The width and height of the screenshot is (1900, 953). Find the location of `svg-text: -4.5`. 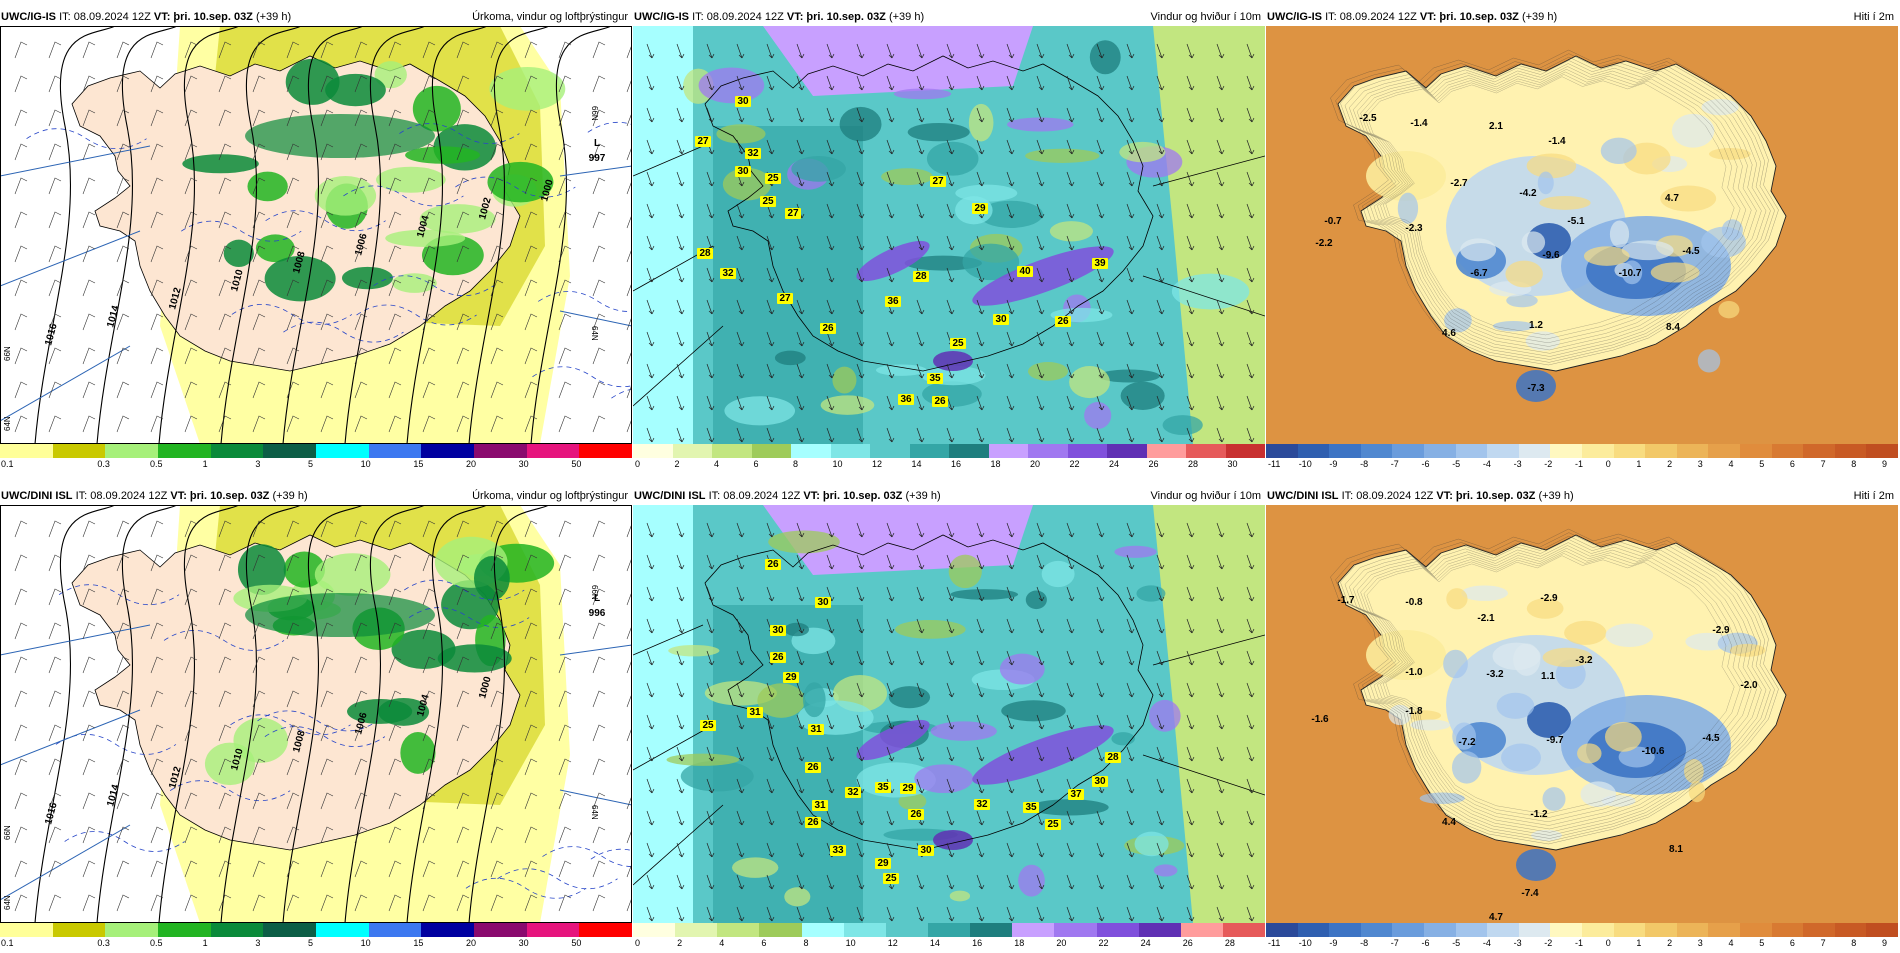

svg-text: -4.5 is located at coordinates (1711, 738).